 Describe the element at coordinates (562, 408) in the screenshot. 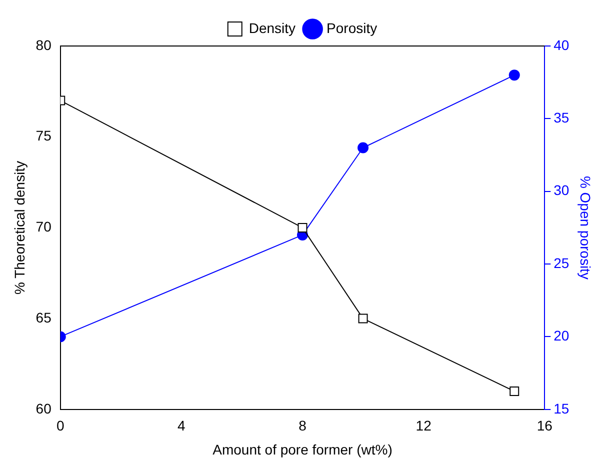

I see `y2-tick-label: 15` at that location.